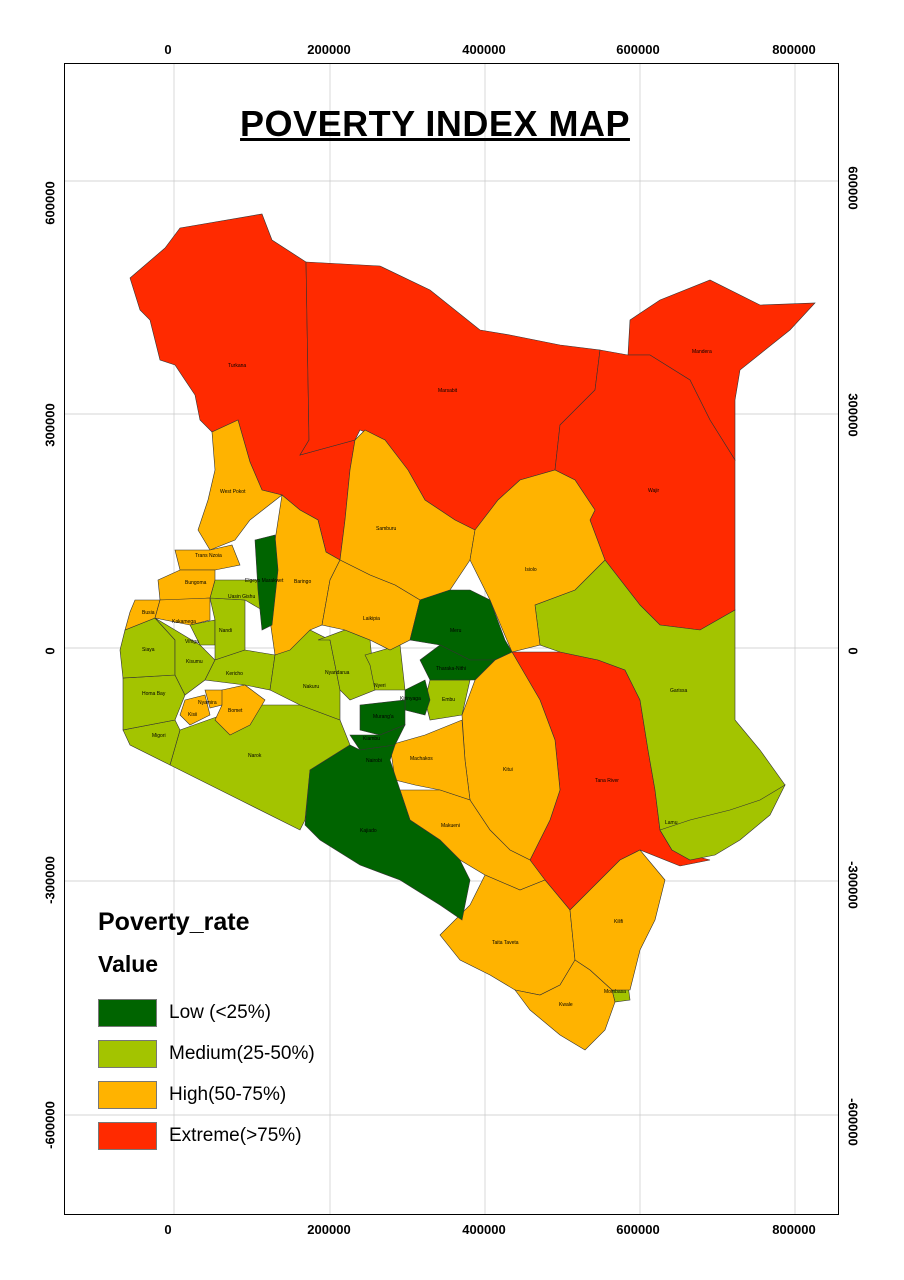 This screenshot has height=1280, width=904. I want to click on county-isiolo, so click(537, 561).